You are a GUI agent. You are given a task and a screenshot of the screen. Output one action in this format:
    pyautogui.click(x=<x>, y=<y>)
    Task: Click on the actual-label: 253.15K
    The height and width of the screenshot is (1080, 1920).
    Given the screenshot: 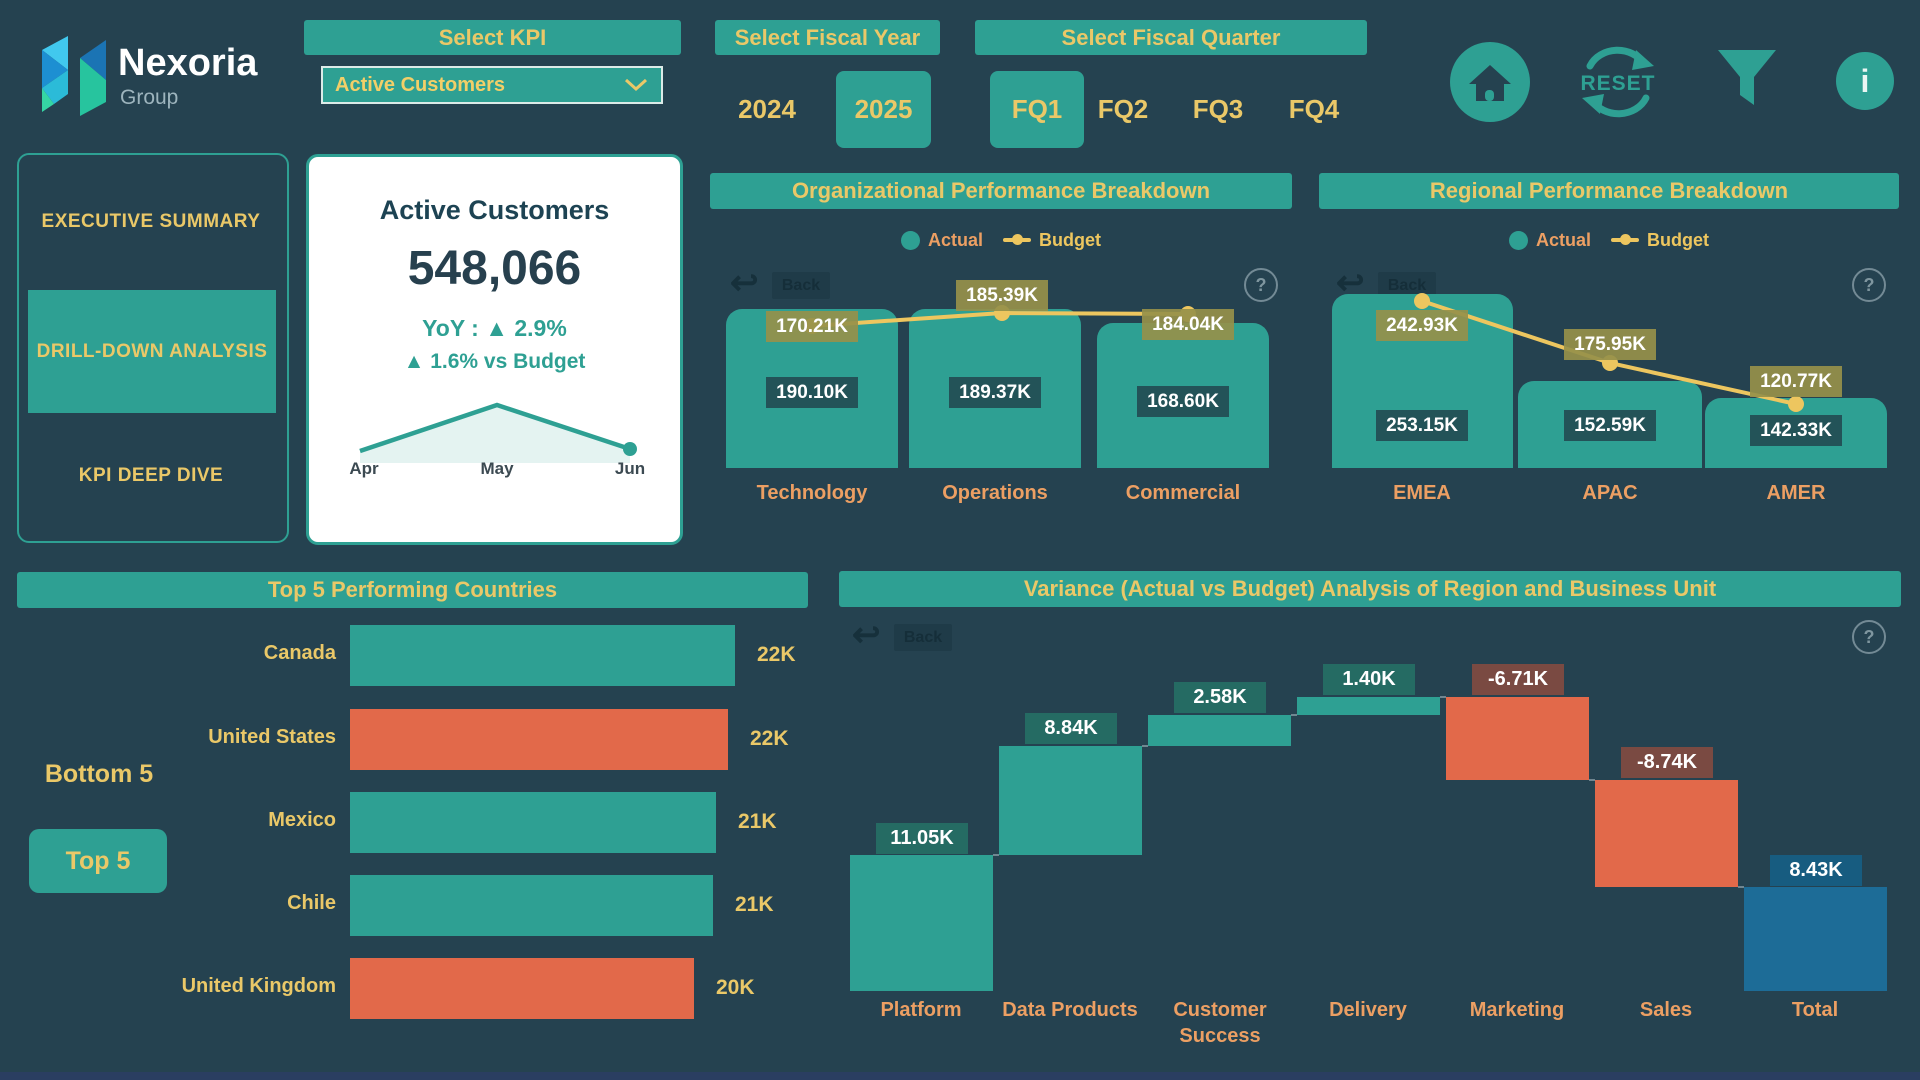 What is the action you would take?
    pyautogui.click(x=1422, y=425)
    